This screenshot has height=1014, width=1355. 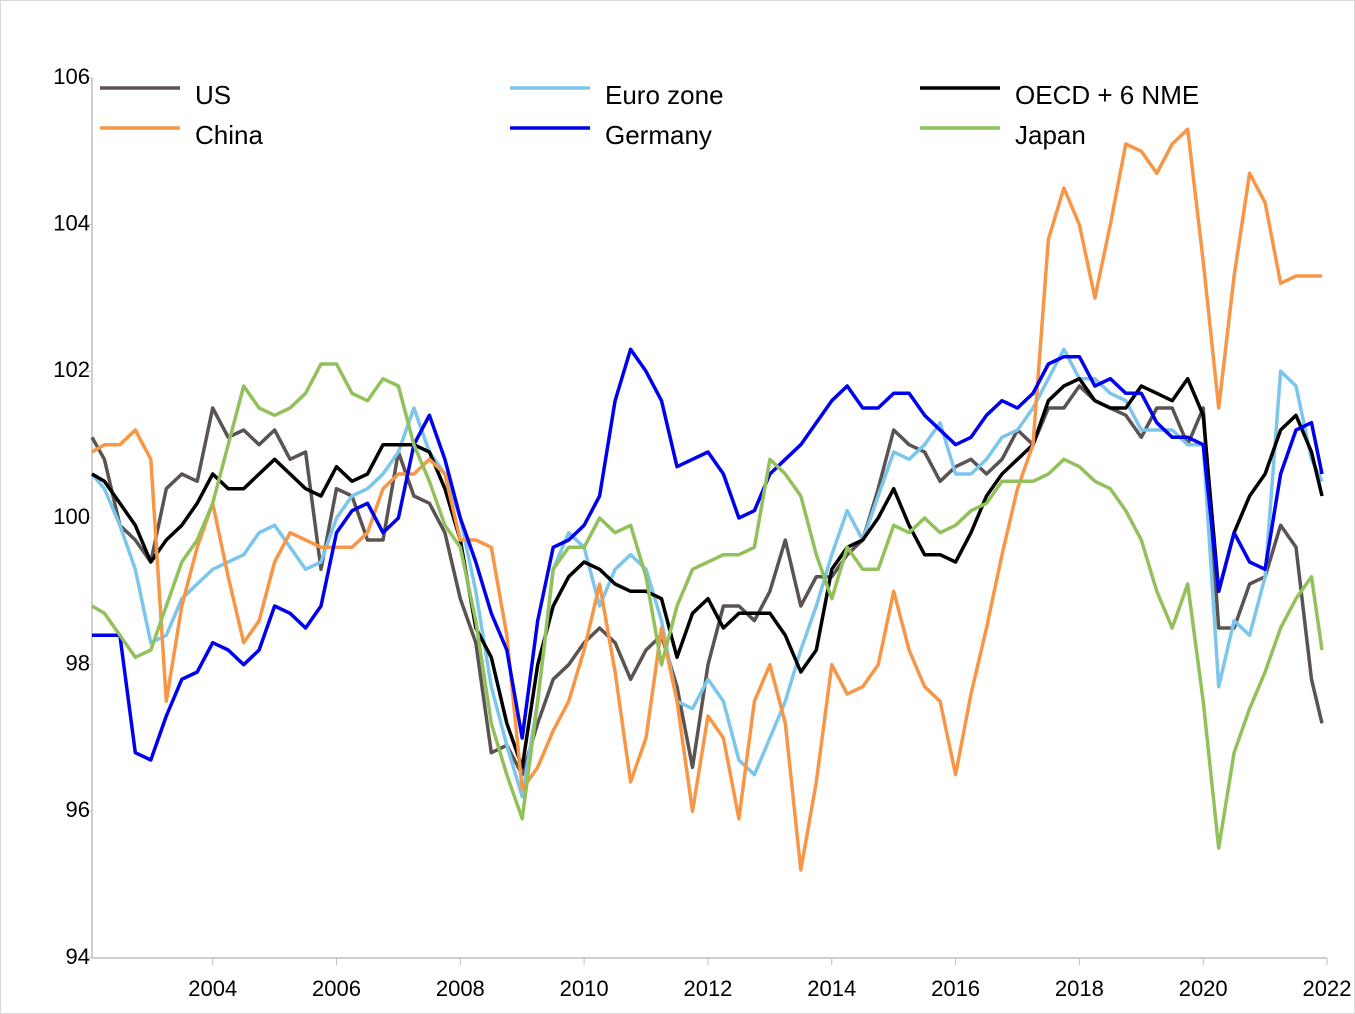 I want to click on legend-label: China, so click(x=229, y=135).